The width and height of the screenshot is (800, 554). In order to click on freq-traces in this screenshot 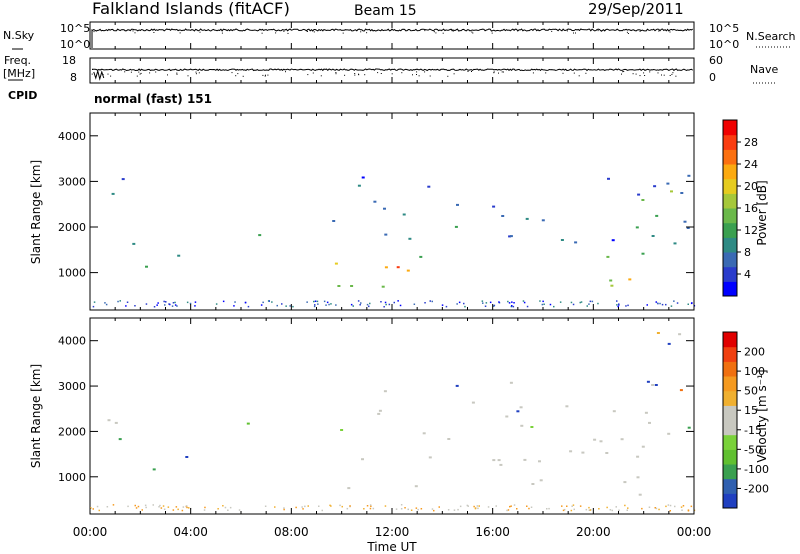, I will do `click(392, 74)`.